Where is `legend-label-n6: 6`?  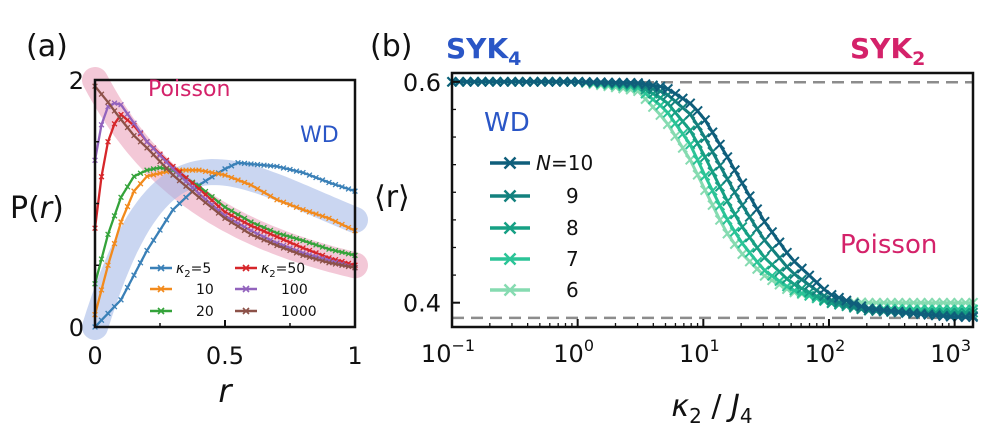
legend-label-n6: 6 is located at coordinates (572, 290).